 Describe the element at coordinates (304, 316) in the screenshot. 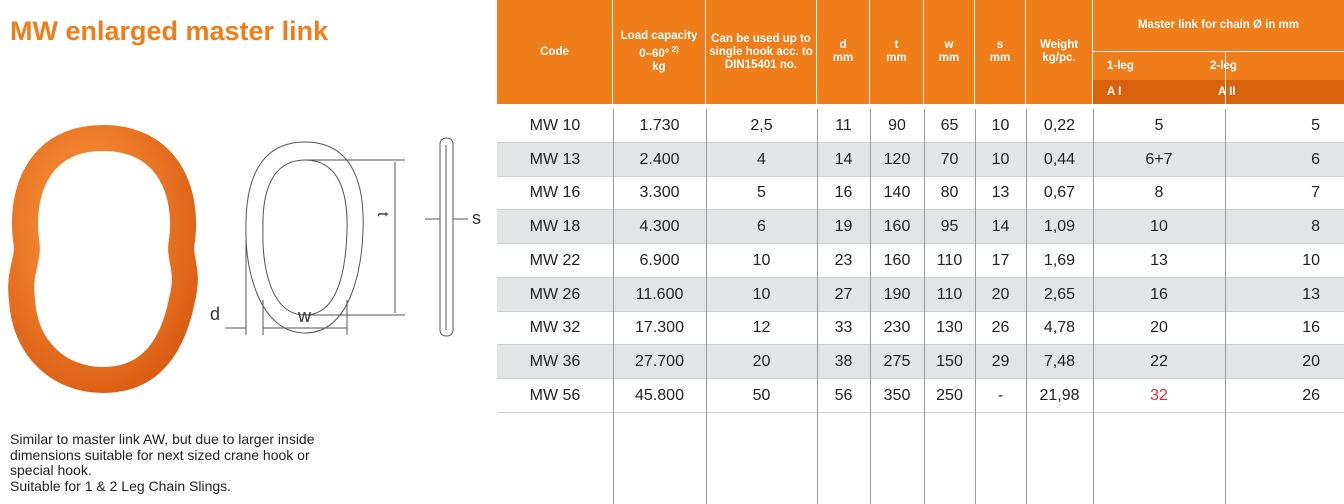

I see `dim-label: w` at that location.